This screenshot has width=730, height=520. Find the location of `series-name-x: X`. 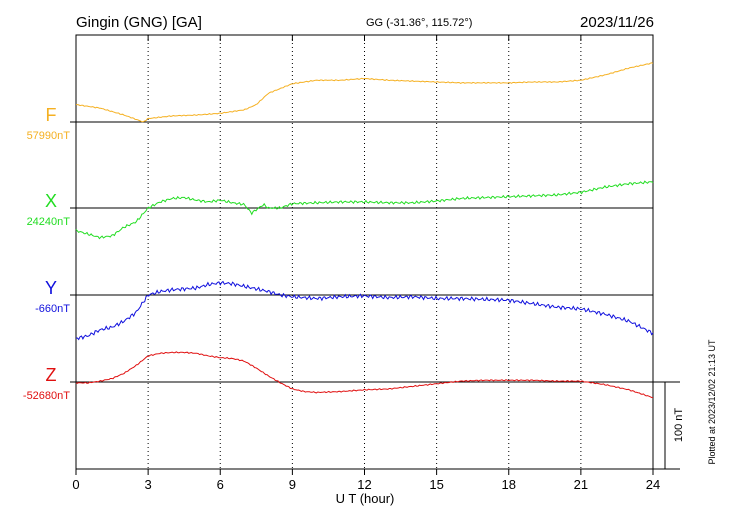

series-name-x: X is located at coordinates (51, 201).